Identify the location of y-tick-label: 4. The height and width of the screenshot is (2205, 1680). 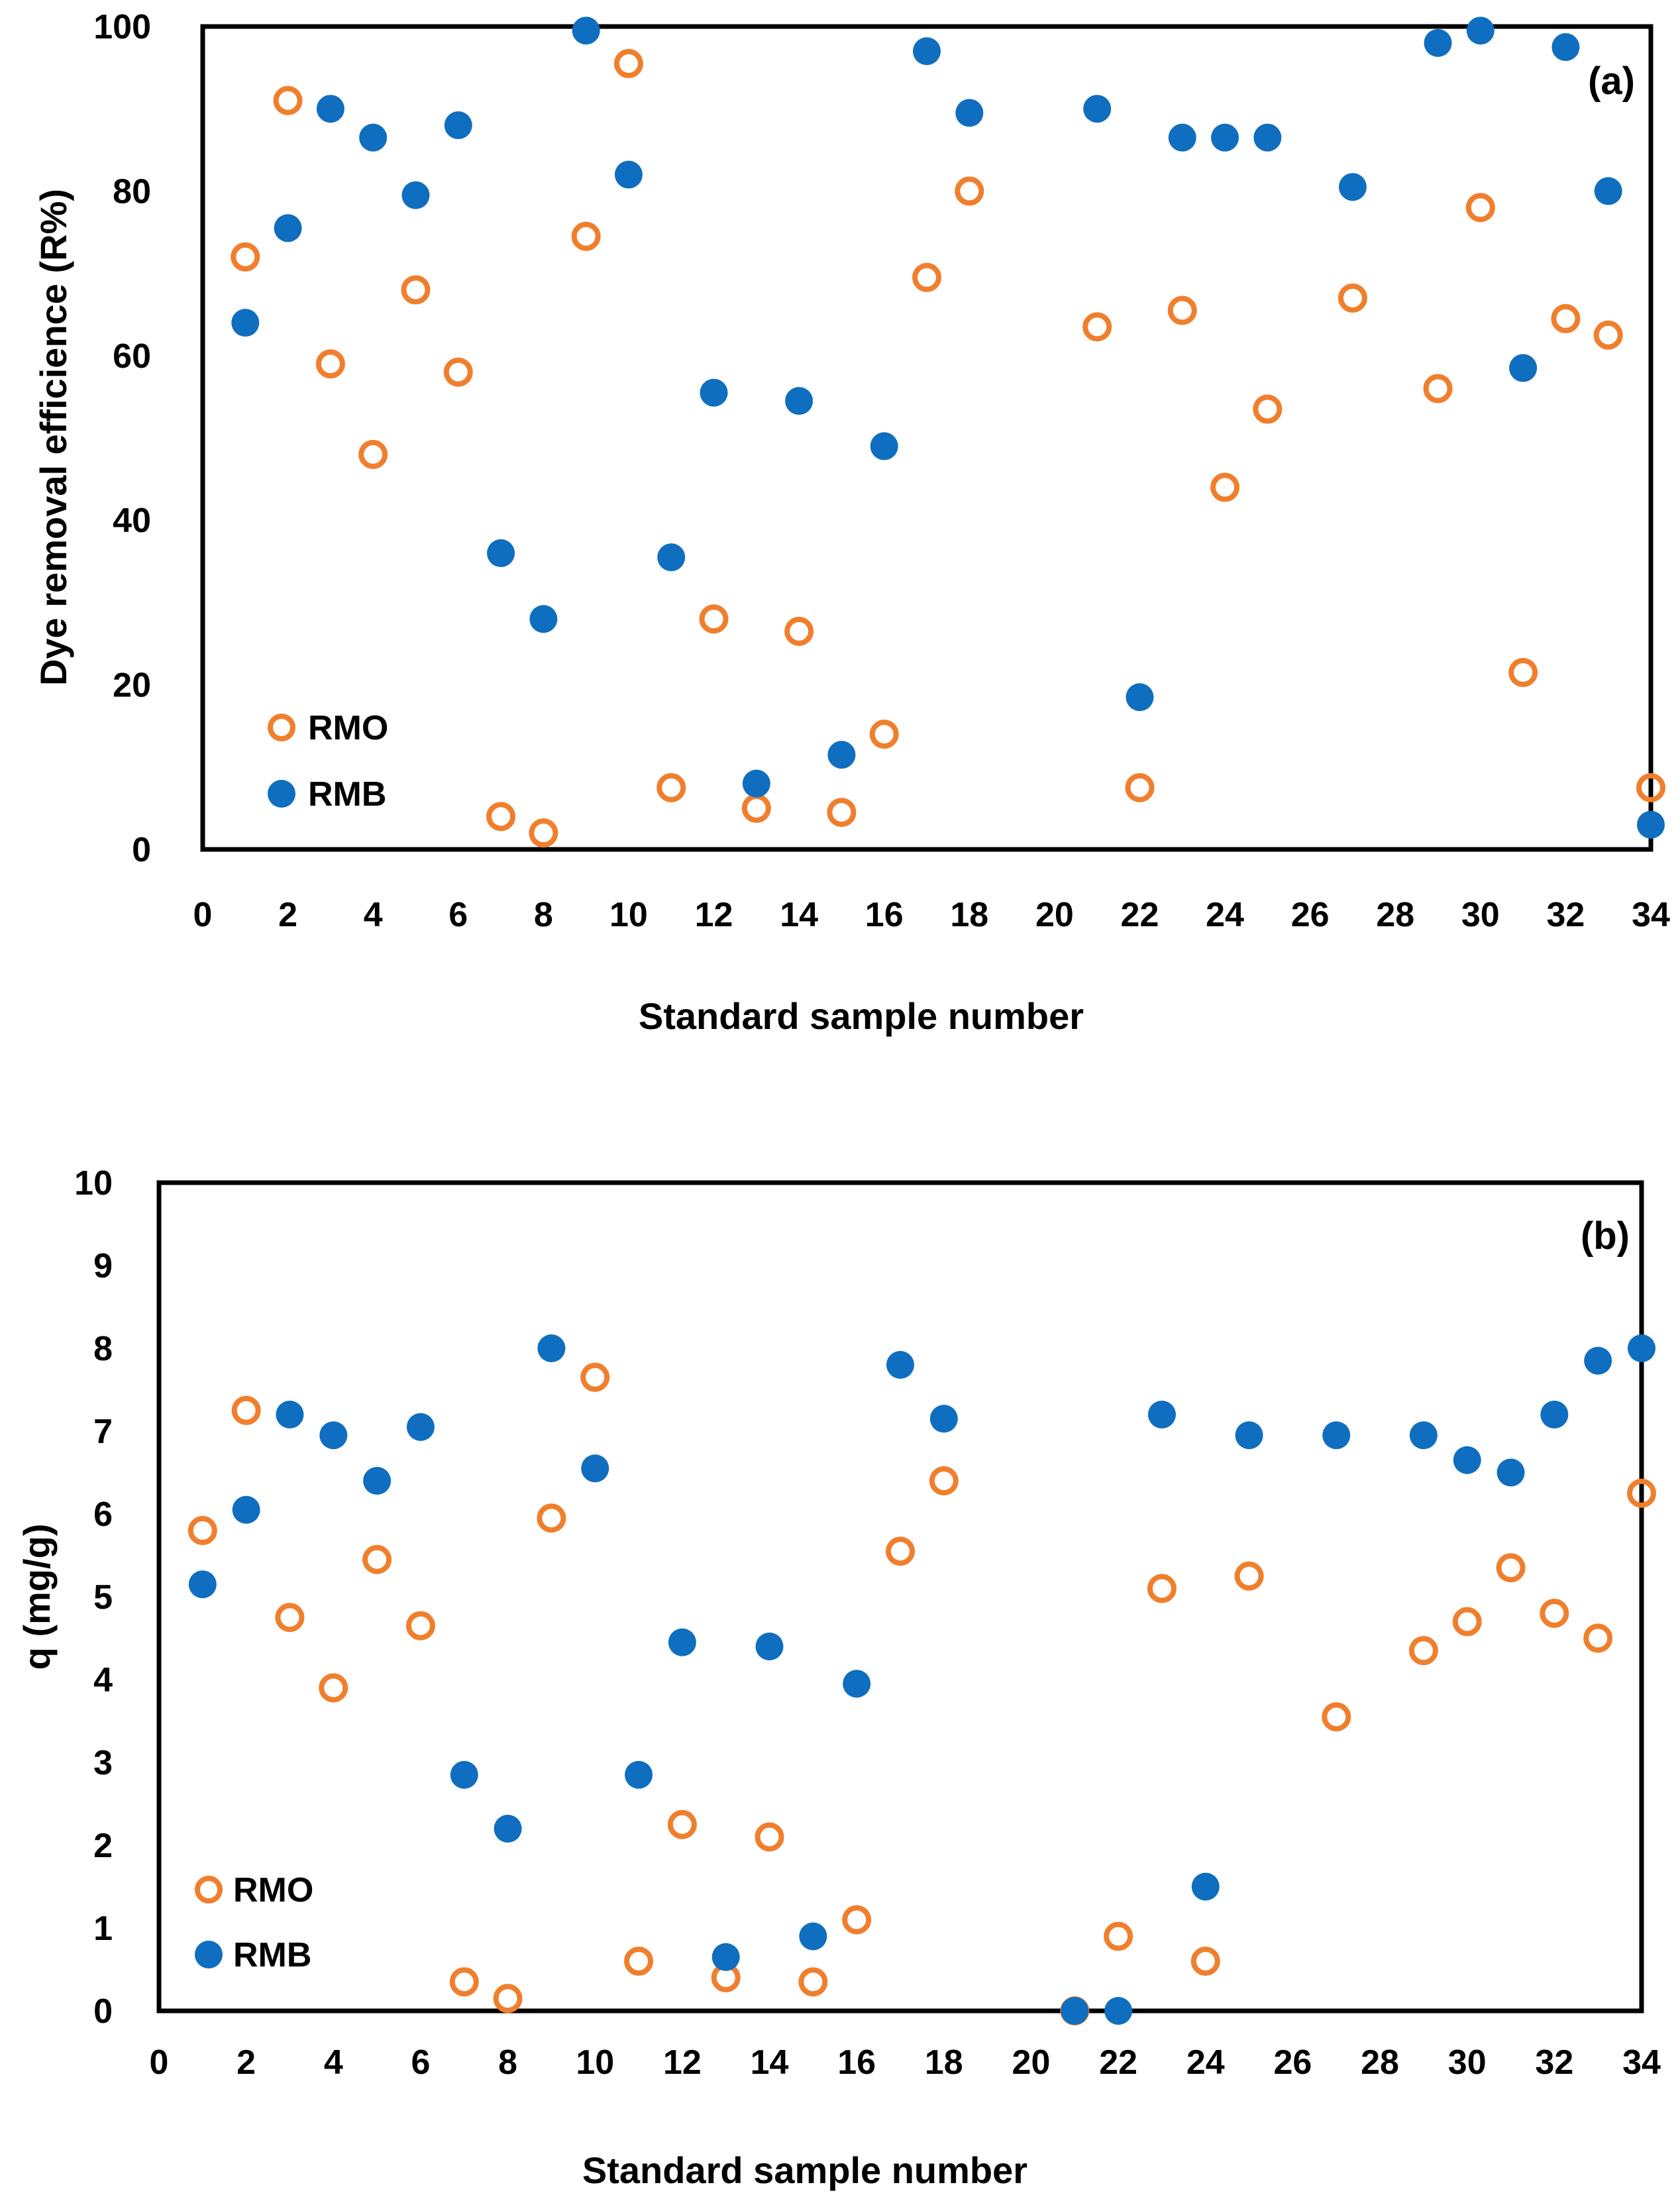
(103, 1680).